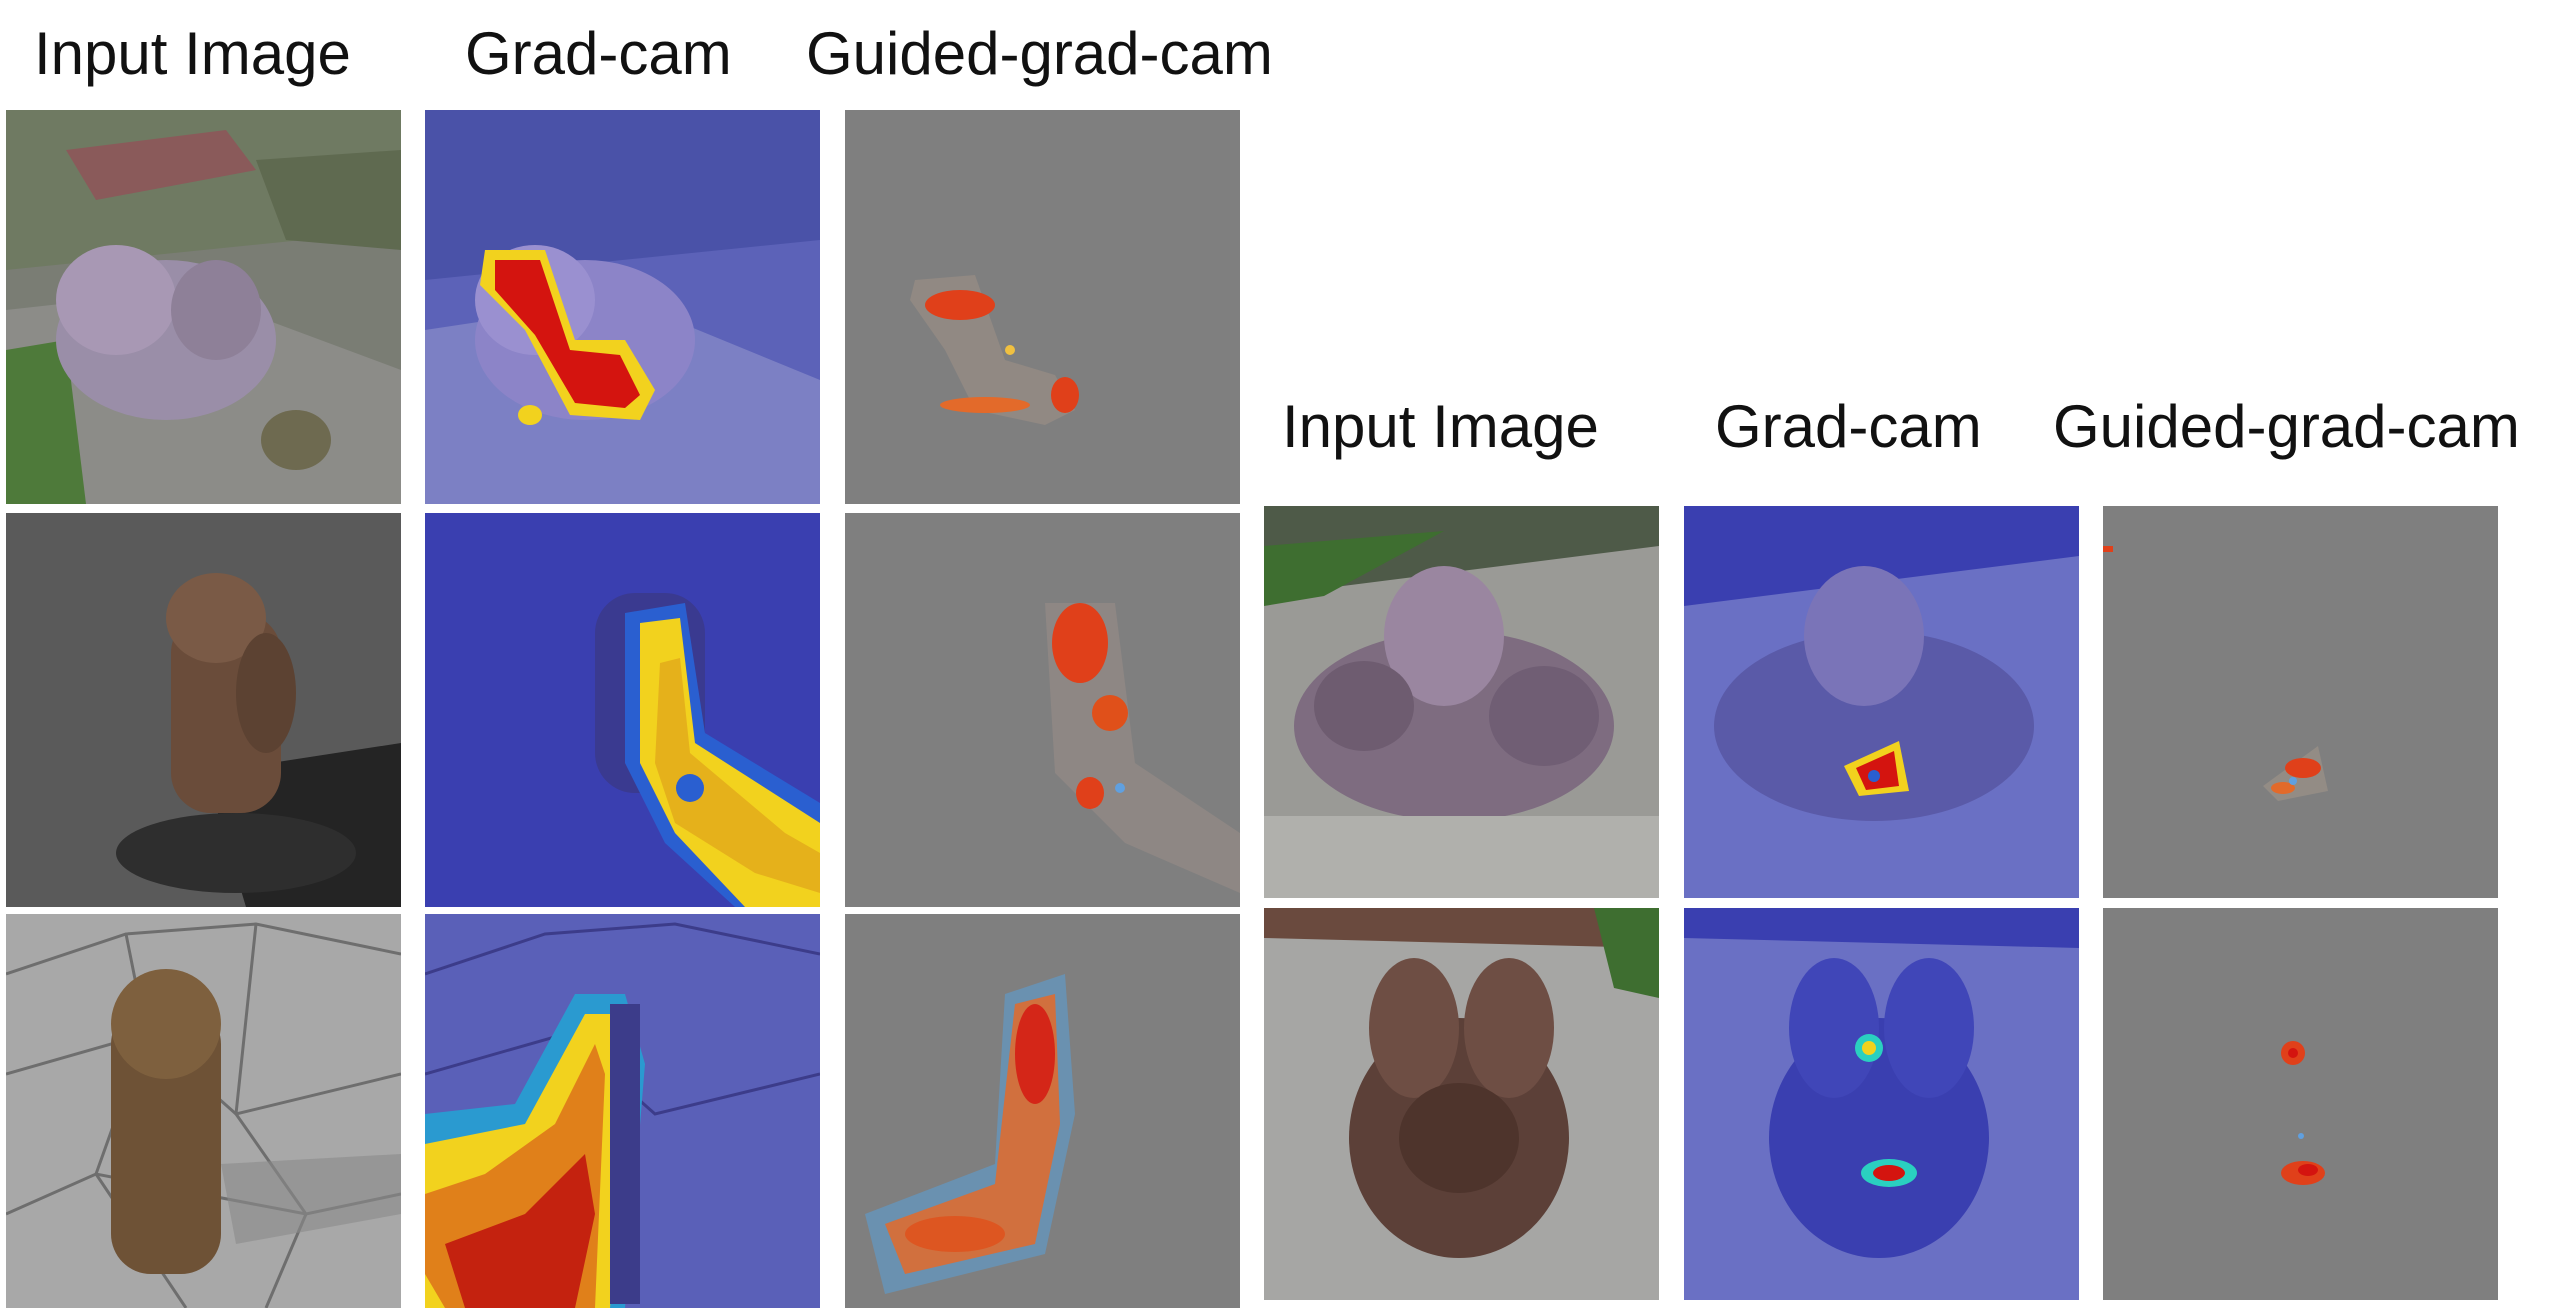 This screenshot has width=2562, height=1308. Describe the element at coordinates (1042, 710) in the screenshot. I see `left-row2-guided-grad-cam` at that location.